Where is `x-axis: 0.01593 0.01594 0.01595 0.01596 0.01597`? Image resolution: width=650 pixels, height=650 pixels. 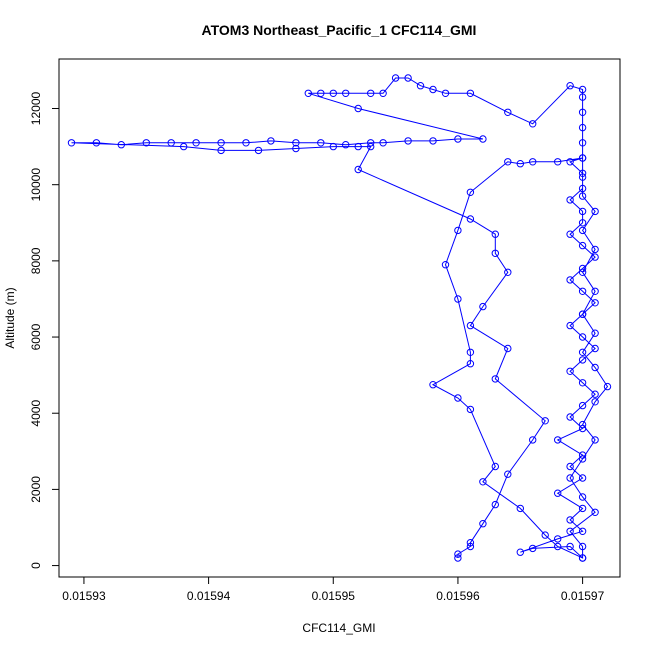
x-axis: 0.01593 0.01594 0.01595 0.01596 0.01597 is located at coordinates (333, 589).